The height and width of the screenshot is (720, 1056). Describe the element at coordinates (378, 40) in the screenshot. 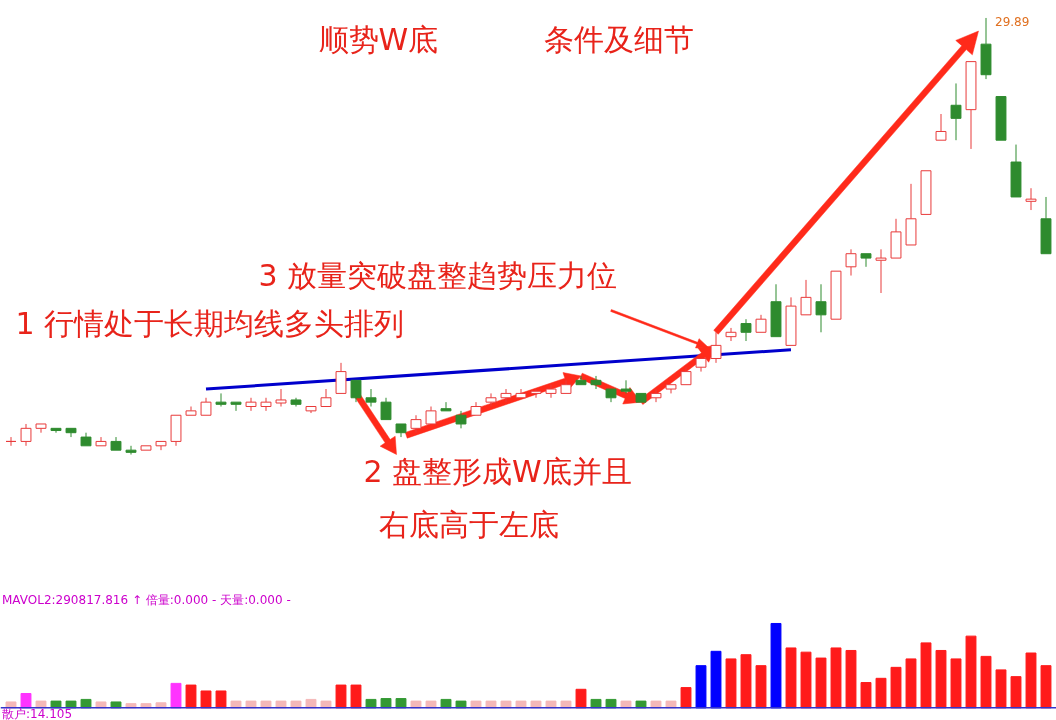

I see `chart-title: 顺势W底` at that location.